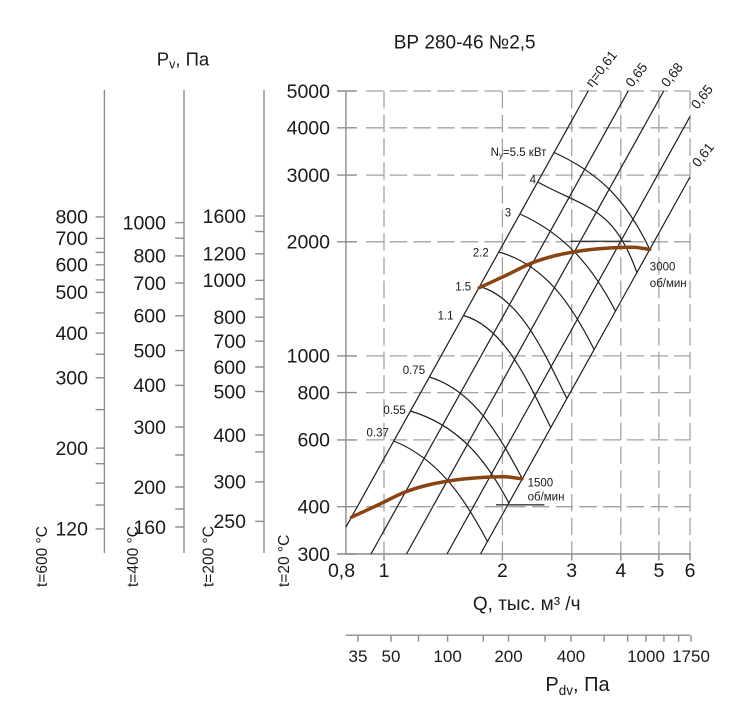  Describe the element at coordinates (447, 656) in the screenshot. I see `svg-text: 100` at that location.